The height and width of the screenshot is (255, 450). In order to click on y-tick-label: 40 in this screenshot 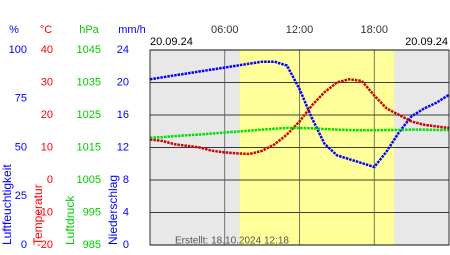, I will do `click(47, 50)`.